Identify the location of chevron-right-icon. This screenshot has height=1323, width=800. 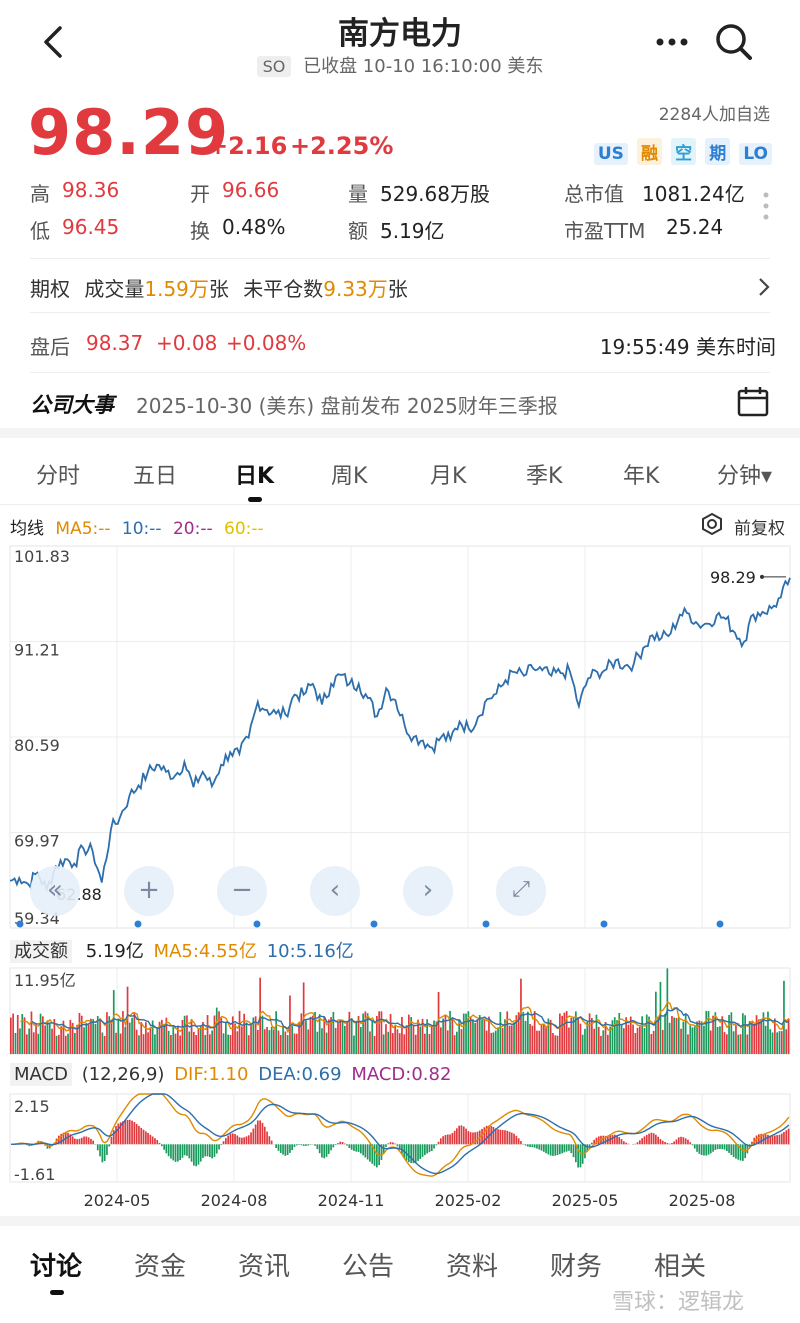
(764, 287).